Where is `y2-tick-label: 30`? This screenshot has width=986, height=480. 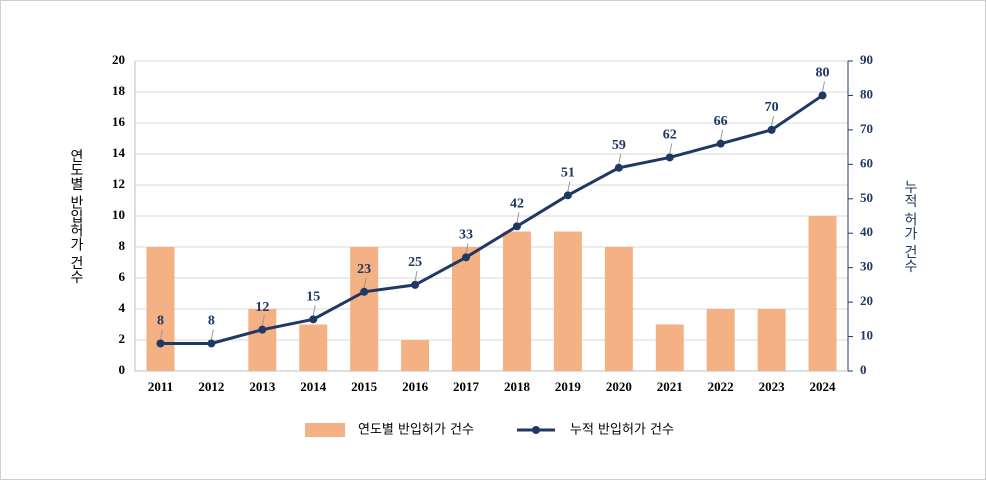 y2-tick-label: 30 is located at coordinates (866, 266).